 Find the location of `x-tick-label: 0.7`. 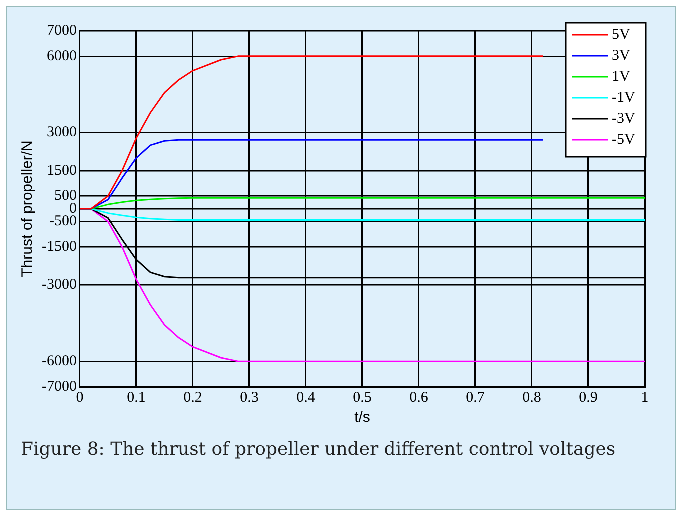

x-tick-label: 0.7 is located at coordinates (476, 398).